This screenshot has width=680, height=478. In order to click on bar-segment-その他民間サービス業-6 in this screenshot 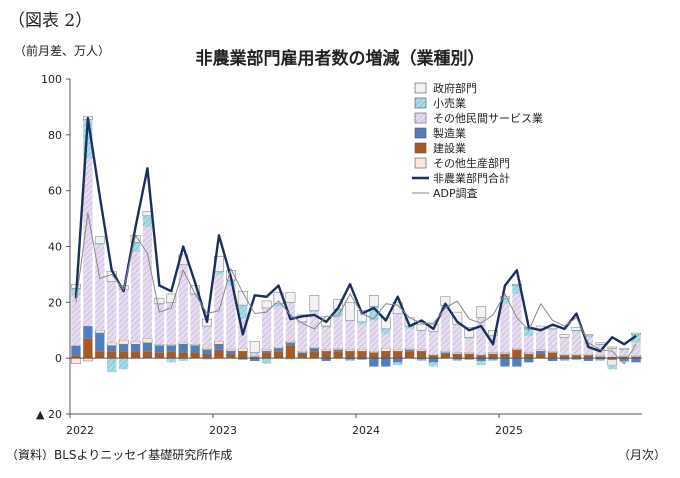, I will do `click(147, 282)`.